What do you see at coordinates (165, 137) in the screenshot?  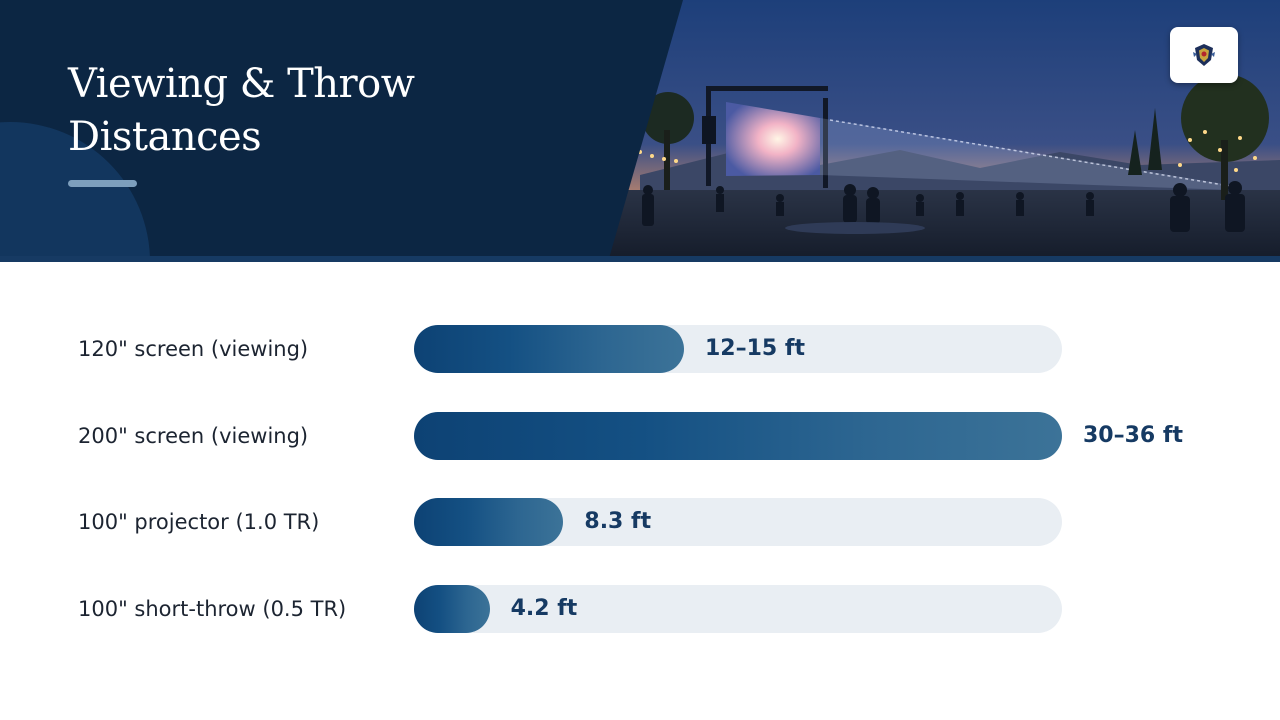 I see `page-title-line-2: Distances` at bounding box center [165, 137].